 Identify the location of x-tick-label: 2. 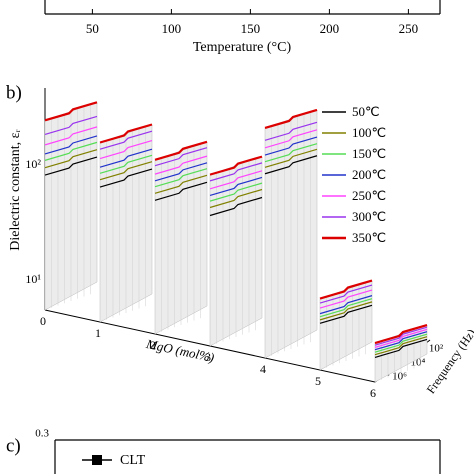
(153, 345).